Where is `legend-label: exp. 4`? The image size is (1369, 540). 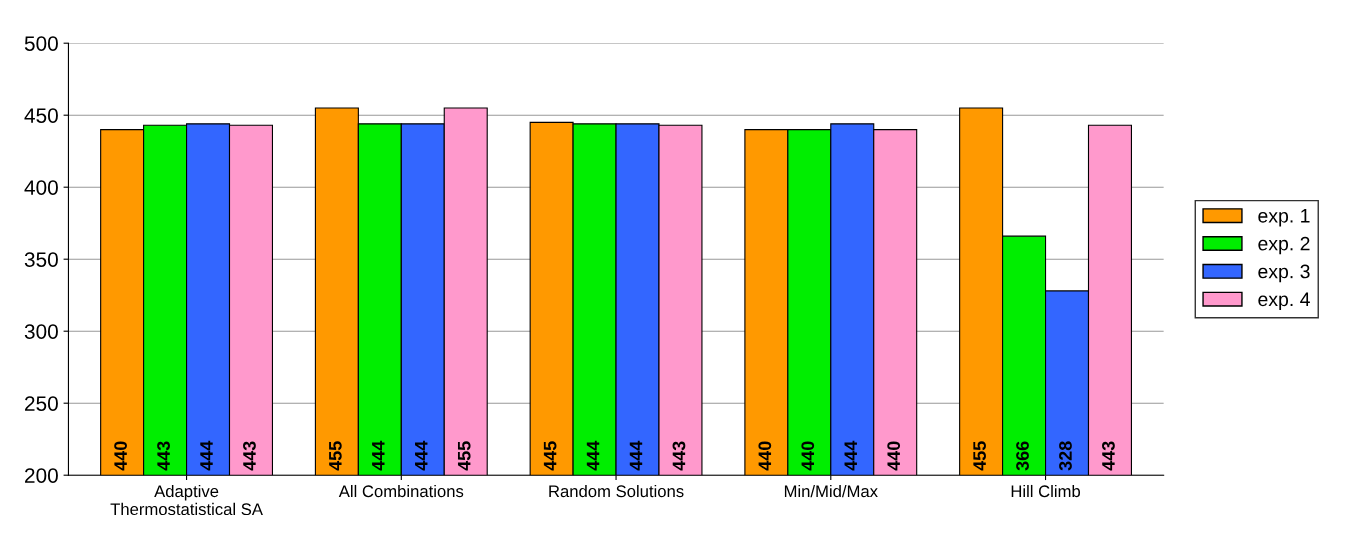
legend-label: exp. 4 is located at coordinates (1284, 301).